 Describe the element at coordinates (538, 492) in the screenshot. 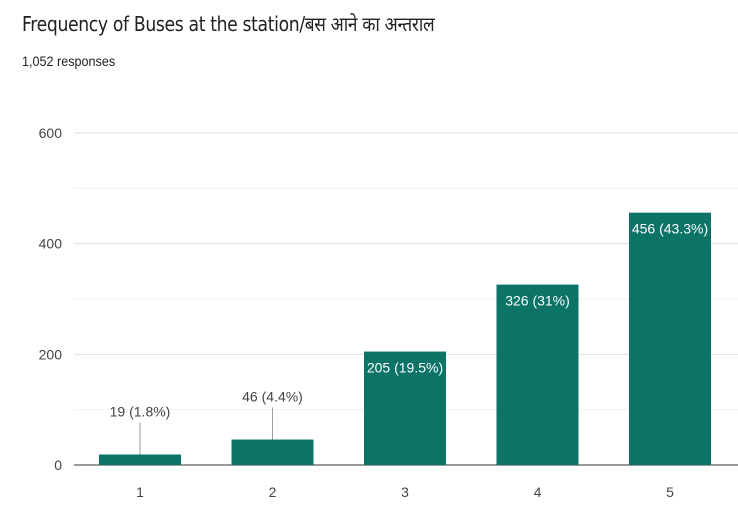

I see `x-tick-label: 4` at that location.